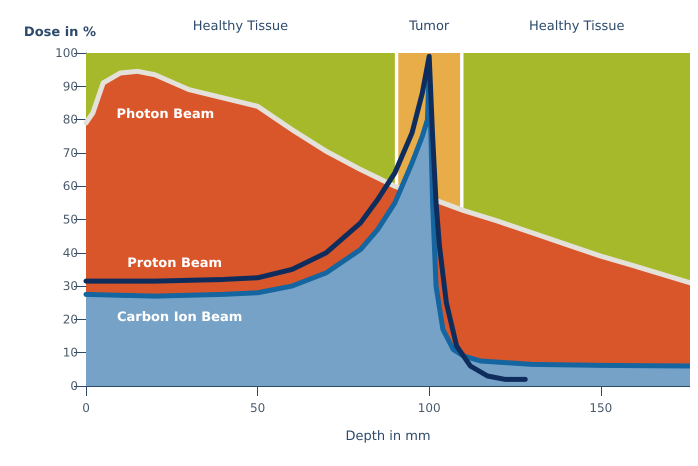 This screenshot has width=698, height=466. Describe the element at coordinates (70, 253) in the screenshot. I see `y-tick-label: 40` at that location.